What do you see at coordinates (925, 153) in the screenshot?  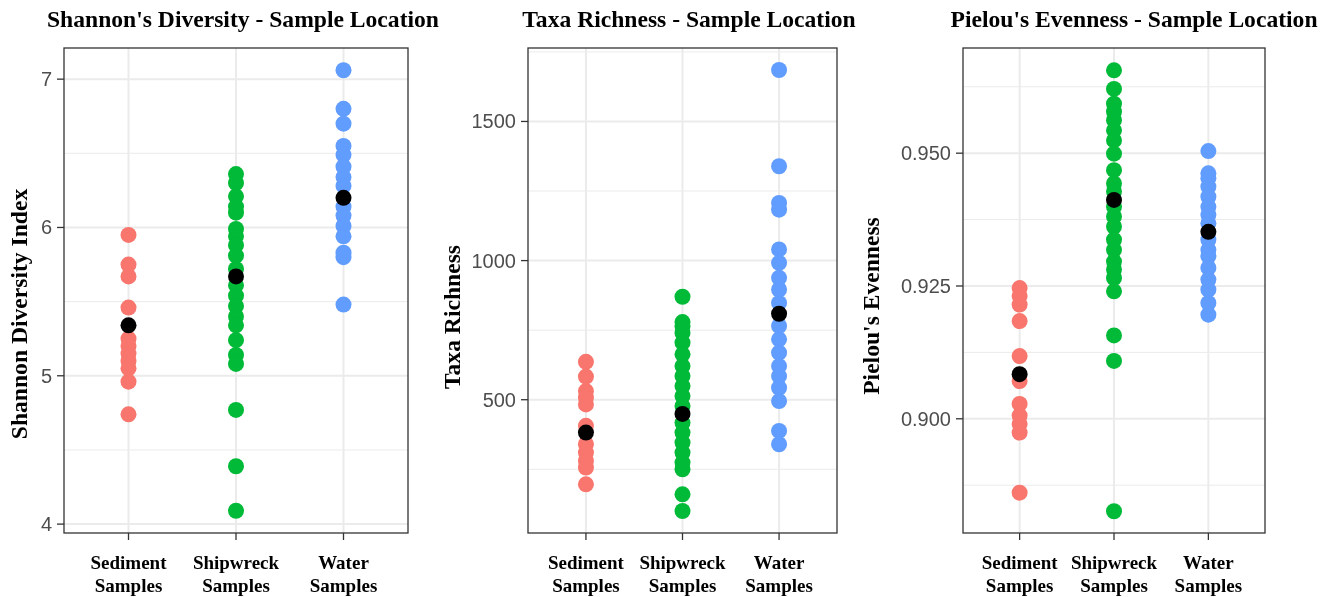 I see `y-tick-label: 0.950` at bounding box center [925, 153].